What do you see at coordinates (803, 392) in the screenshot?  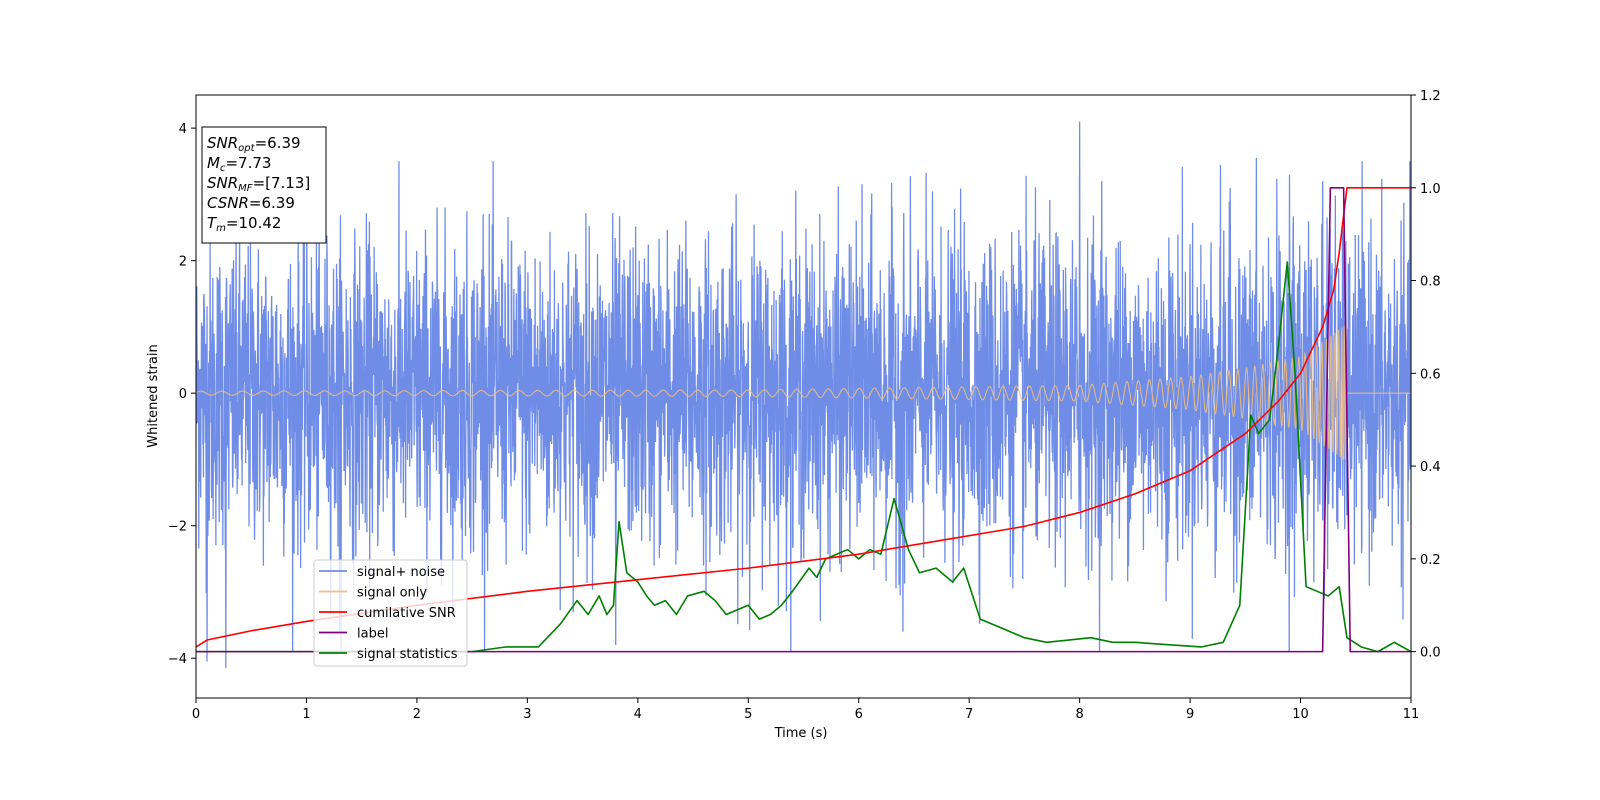 I see `series-signal-only-line` at bounding box center [803, 392].